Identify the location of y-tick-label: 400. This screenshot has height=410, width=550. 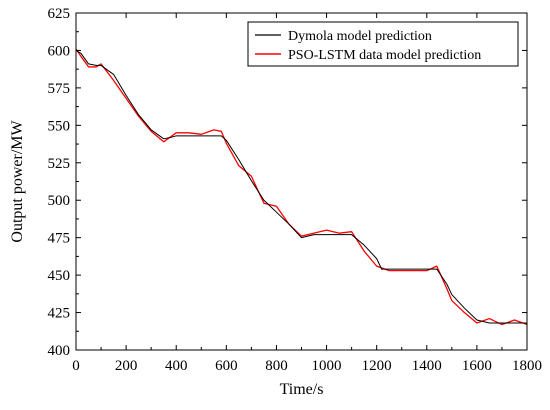
(59, 351).